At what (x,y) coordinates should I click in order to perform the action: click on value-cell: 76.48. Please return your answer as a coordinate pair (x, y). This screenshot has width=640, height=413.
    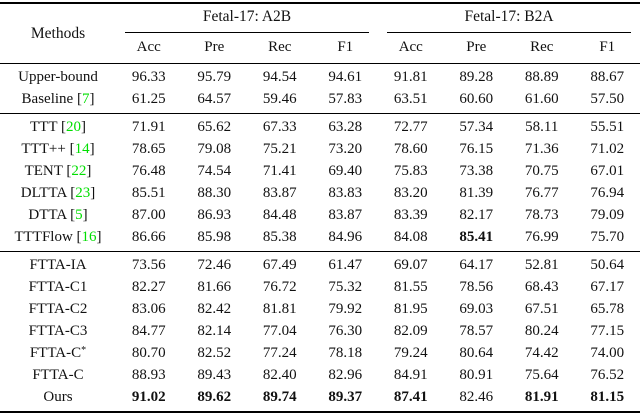
    Looking at the image, I should click on (148, 171).